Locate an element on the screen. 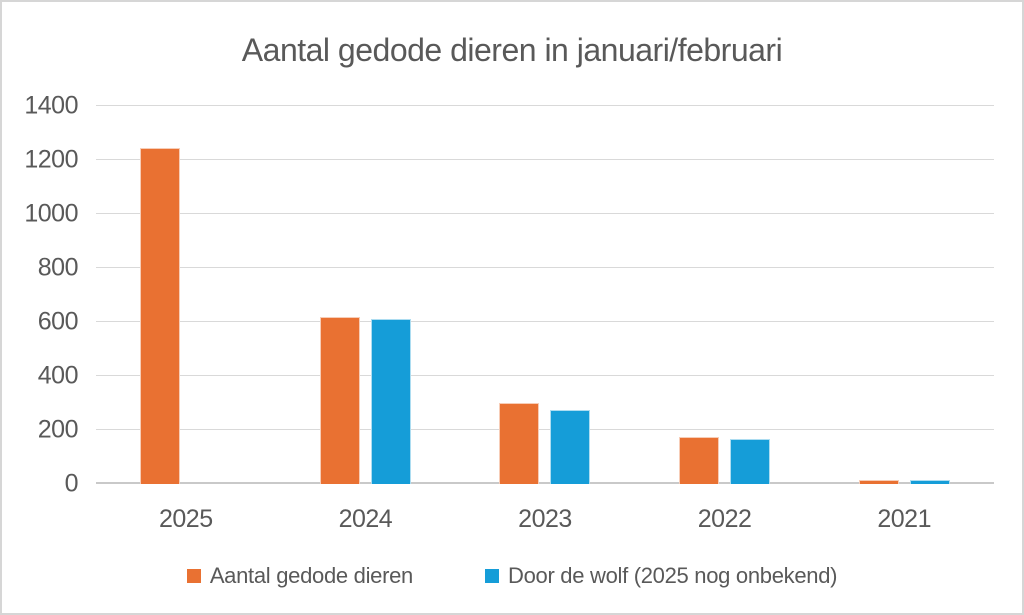 The image size is (1024, 615). bar-group-2024 is located at coordinates (366, 295).